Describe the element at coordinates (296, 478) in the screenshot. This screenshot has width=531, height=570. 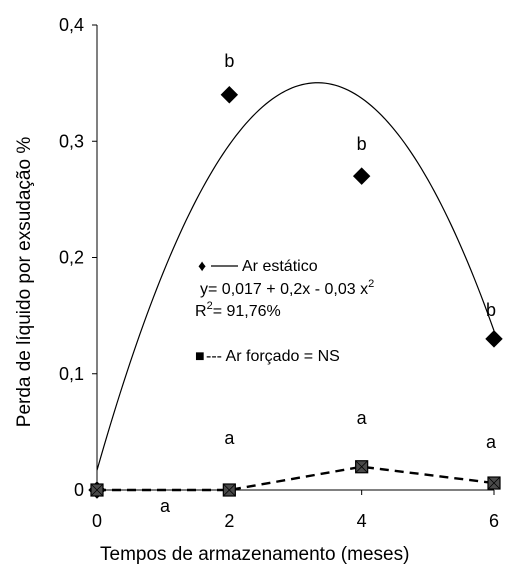
I see `forced-air-line` at that location.